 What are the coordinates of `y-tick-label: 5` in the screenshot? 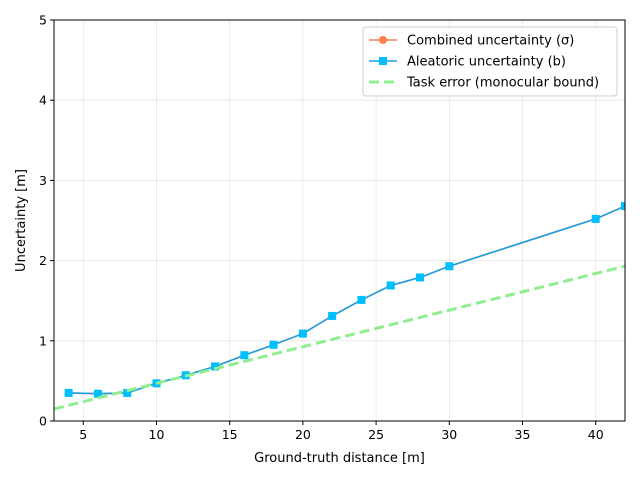 It's located at (43, 20).